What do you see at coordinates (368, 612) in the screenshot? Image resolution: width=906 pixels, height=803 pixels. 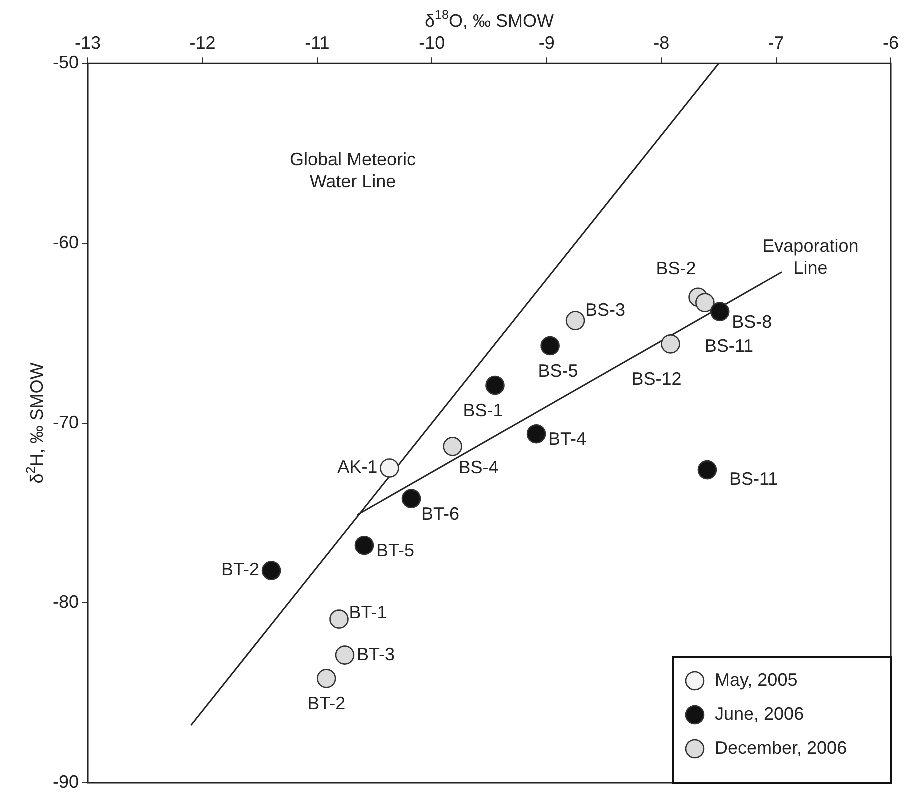 I see `annotation: BT-1` at bounding box center [368, 612].